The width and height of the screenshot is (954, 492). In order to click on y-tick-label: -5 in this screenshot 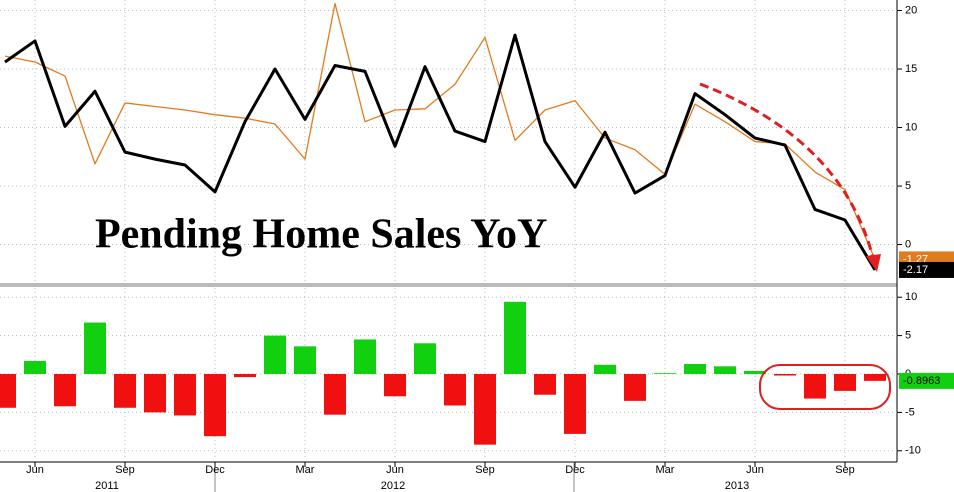, I will do `click(910, 412)`.